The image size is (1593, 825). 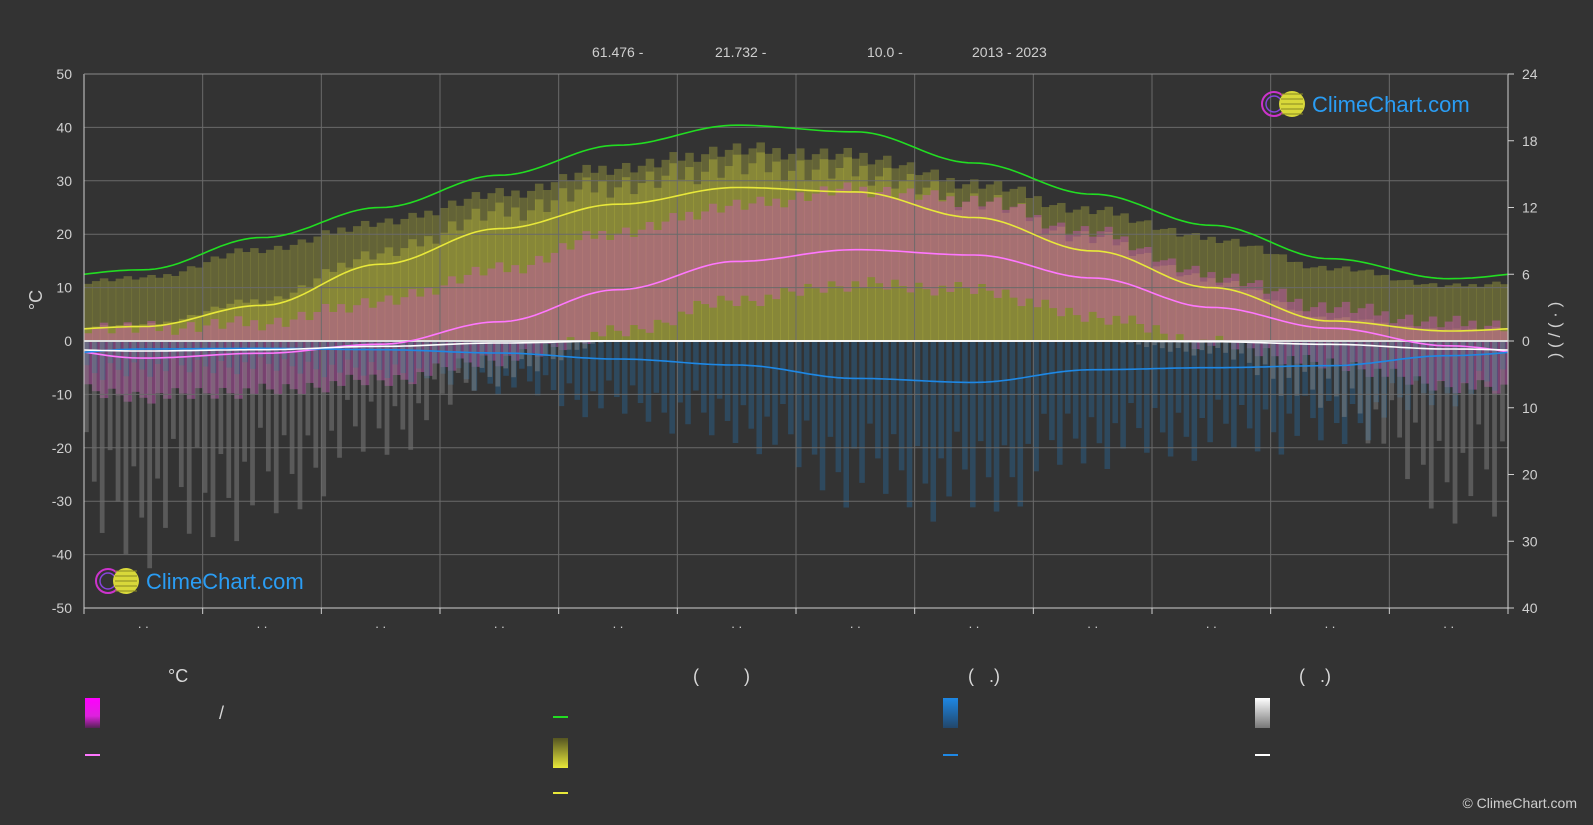 What do you see at coordinates (796, 346) in the screenshot?
I see `snow-line` at bounding box center [796, 346].